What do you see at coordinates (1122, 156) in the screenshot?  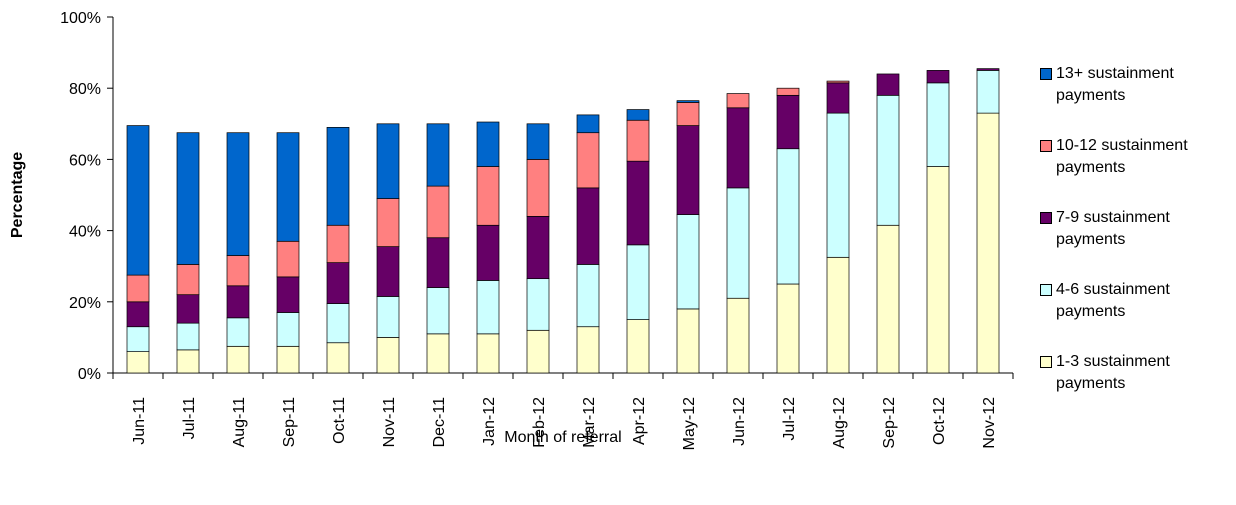 I see `legend-label: 10-12 sustainment payments` at bounding box center [1122, 156].